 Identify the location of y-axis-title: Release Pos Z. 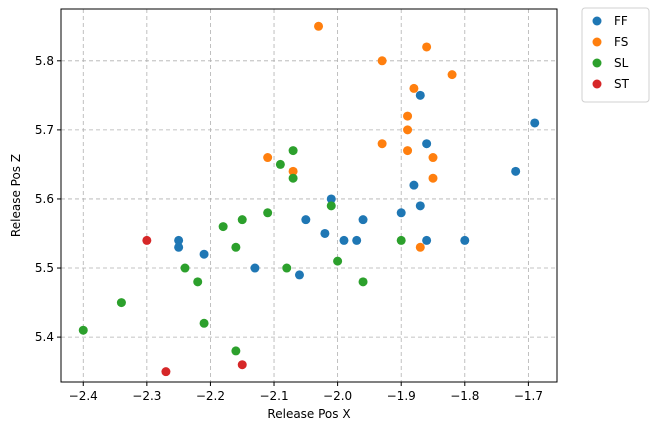
(16, 195).